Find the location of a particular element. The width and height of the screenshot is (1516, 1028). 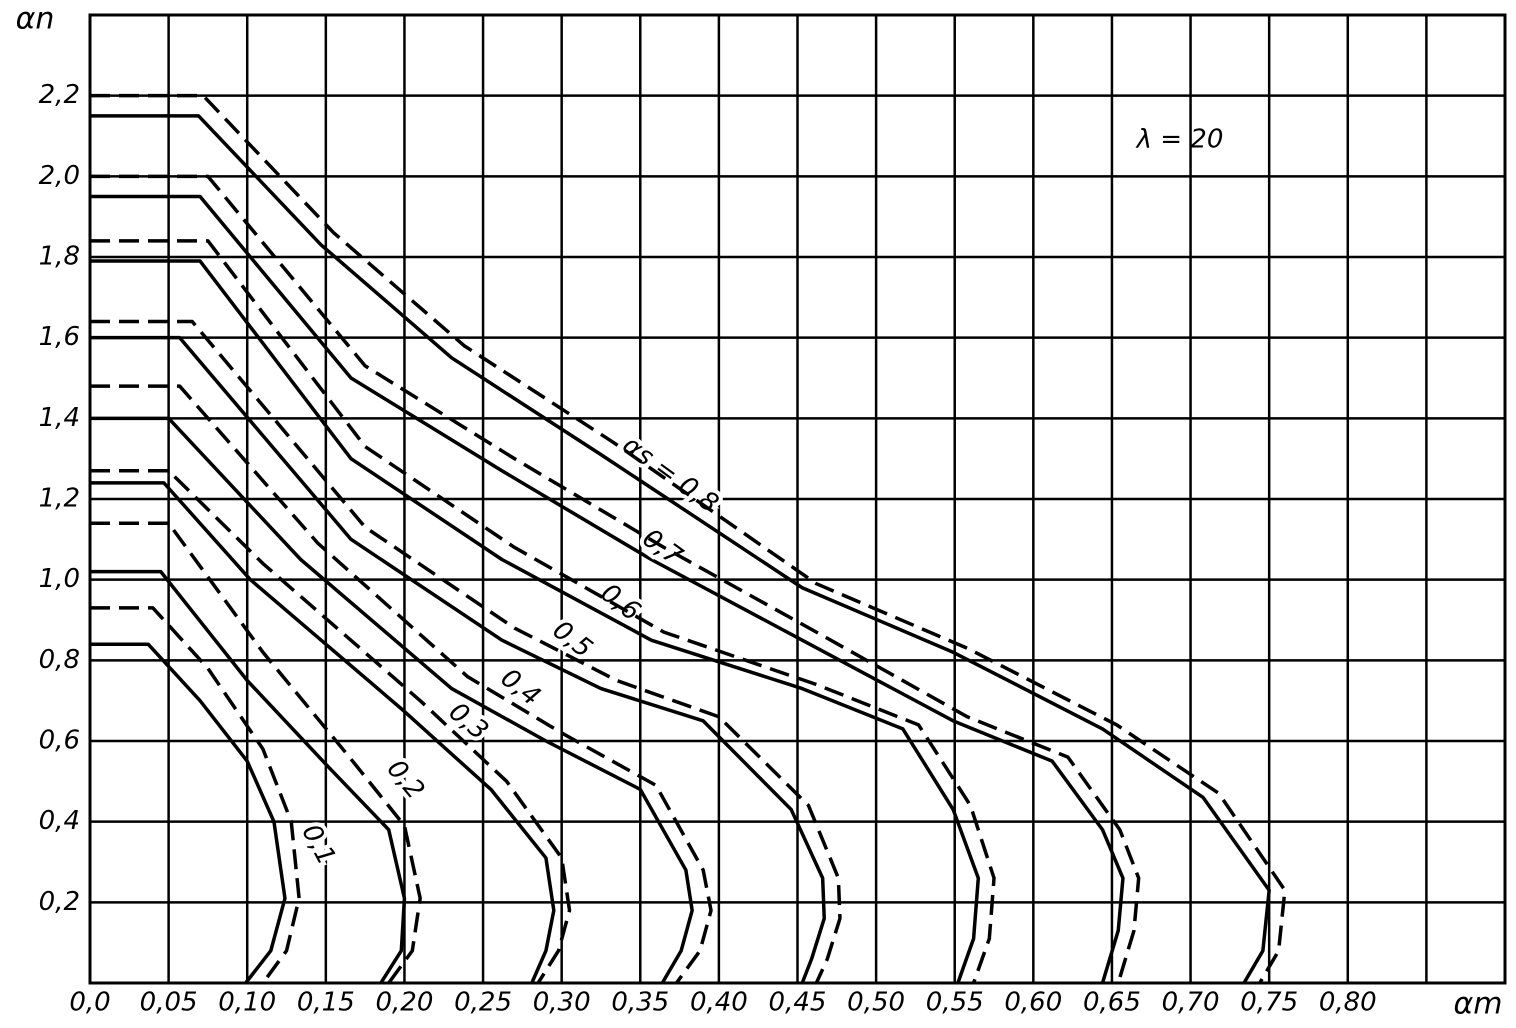

curve-label: 0,2 is located at coordinates (406, 779).